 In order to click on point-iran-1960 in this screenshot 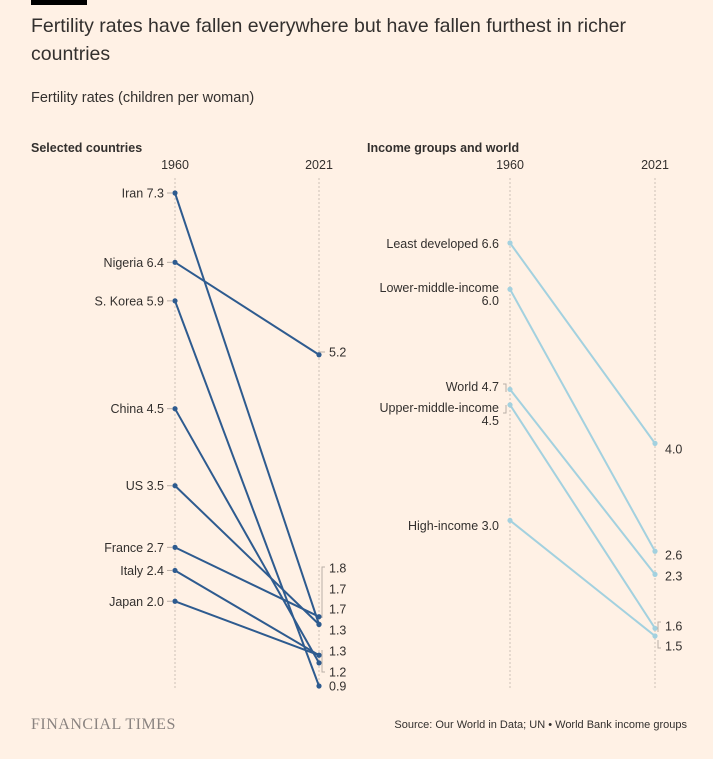, I will do `click(175, 193)`.